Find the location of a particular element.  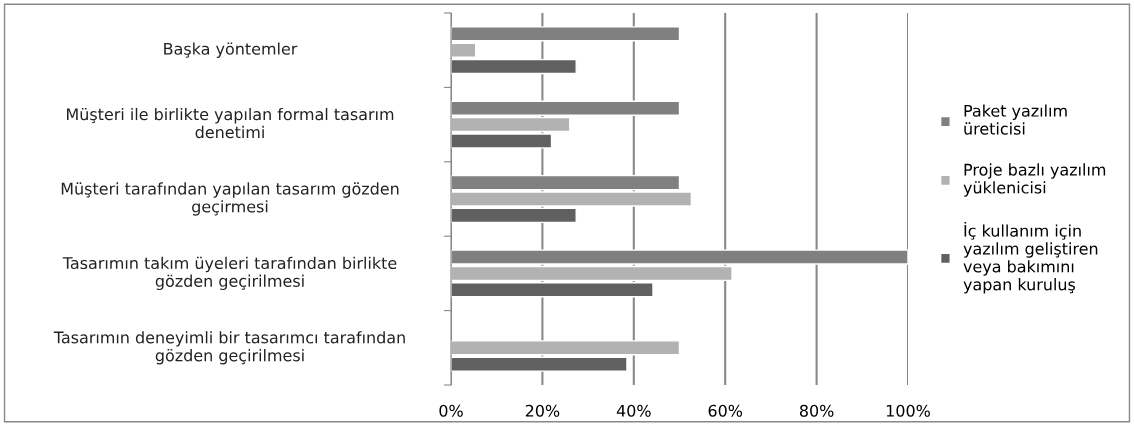

y-tick-label: Tasarımın deneyimli bir tasarımcı tarafından gözden geçirilmesi is located at coordinates (229, 348).